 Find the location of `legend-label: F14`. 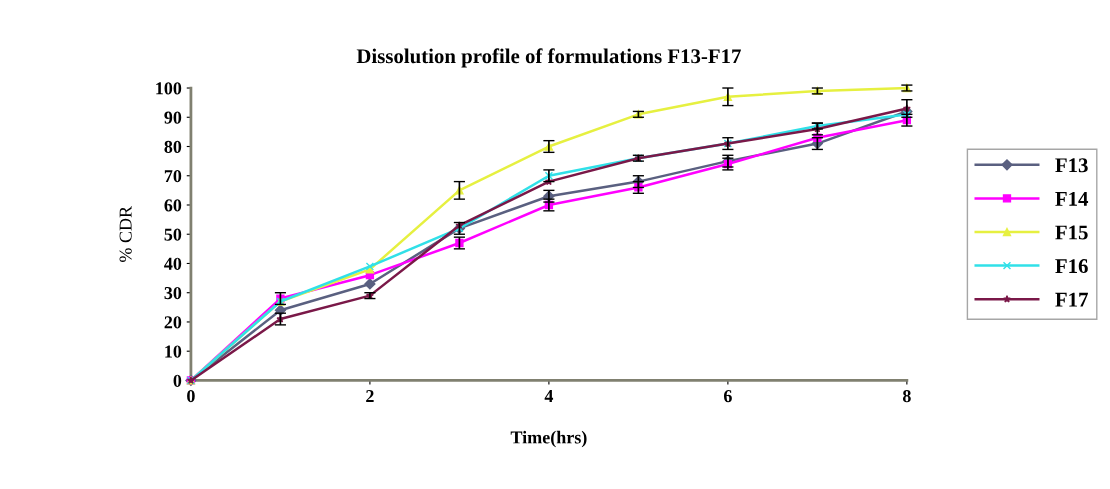

legend-label: F14 is located at coordinates (1072, 198).